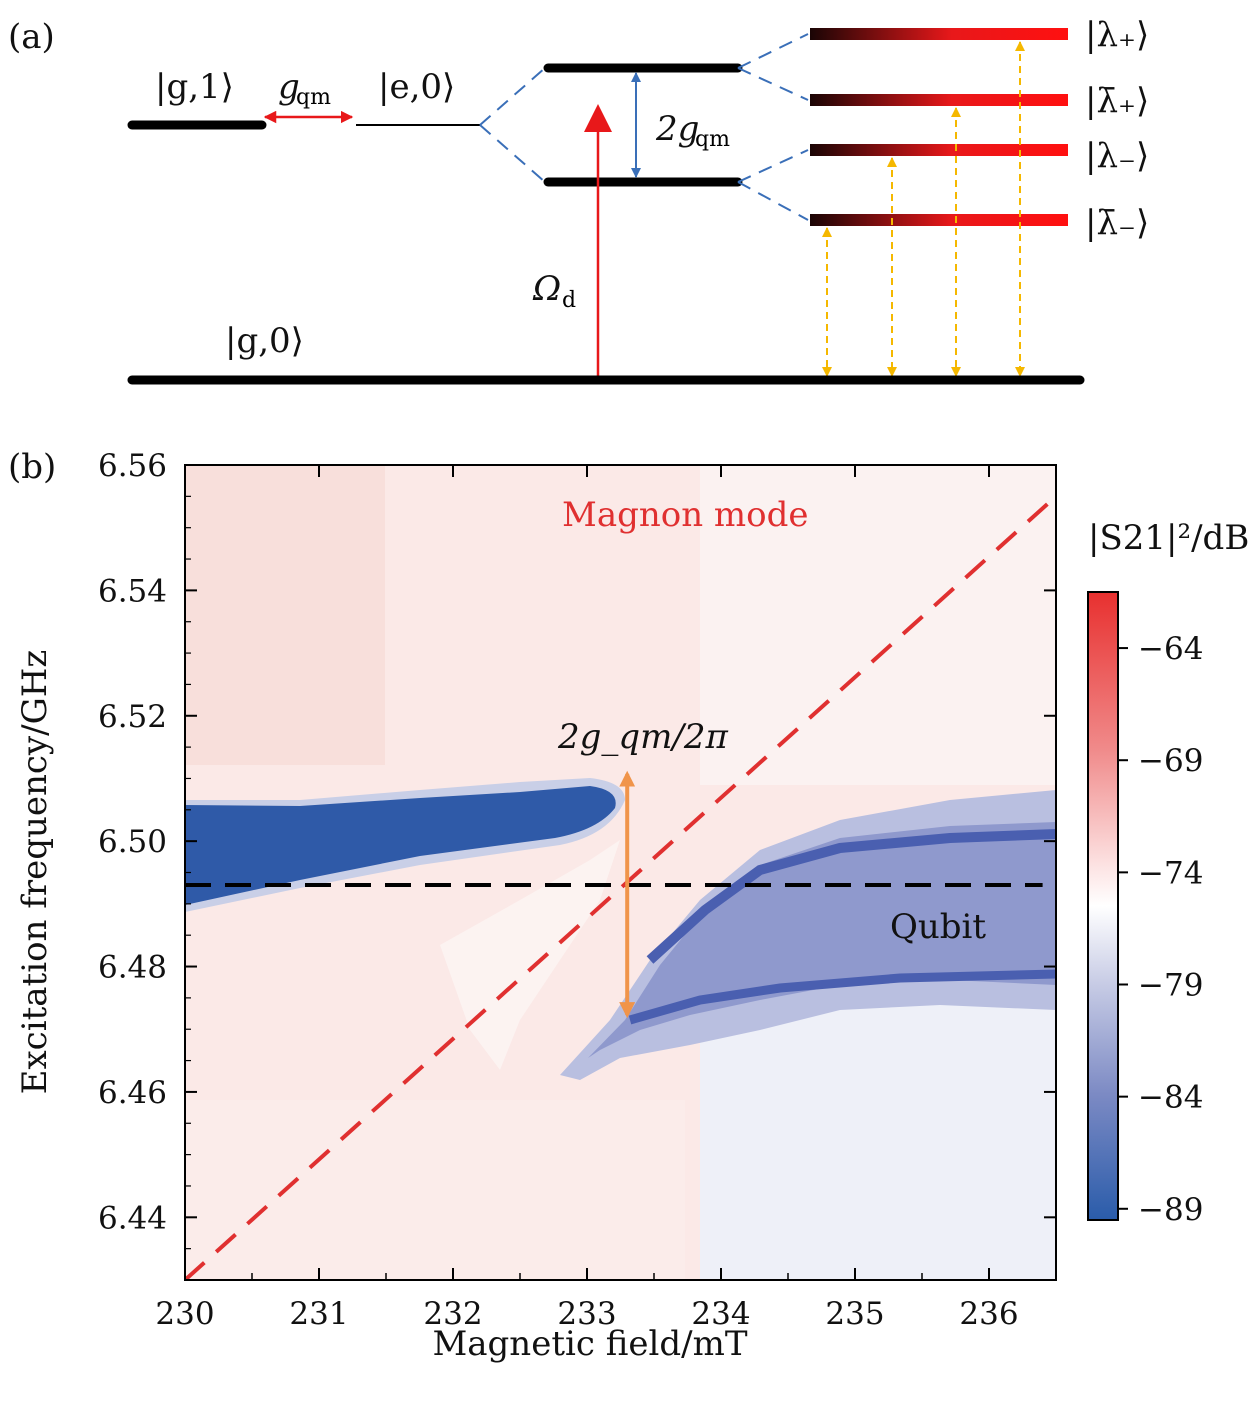  I want to click on split2-d, so click(773, 201).